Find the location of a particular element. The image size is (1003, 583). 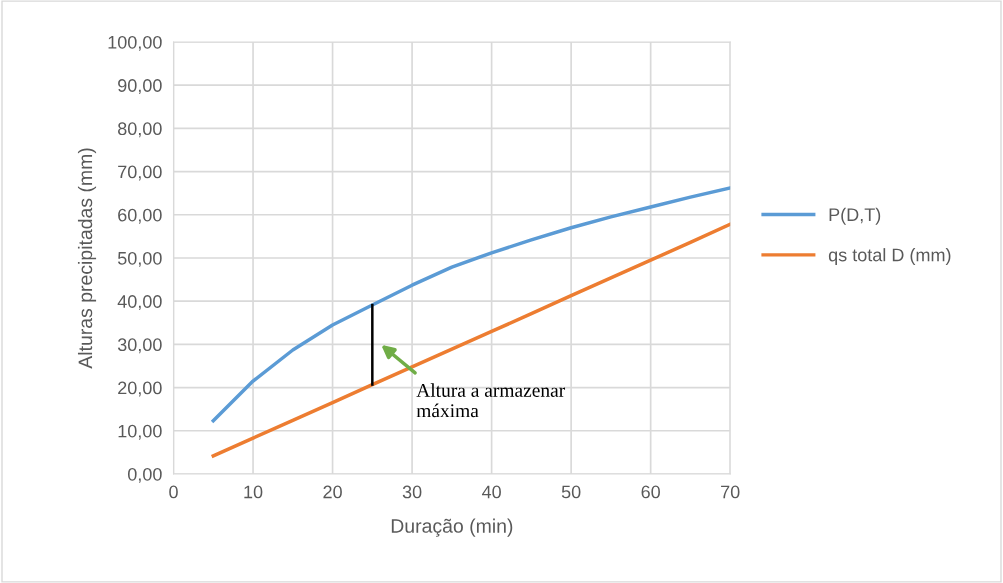

y-tick-label: 80,00 is located at coordinates (140, 130).